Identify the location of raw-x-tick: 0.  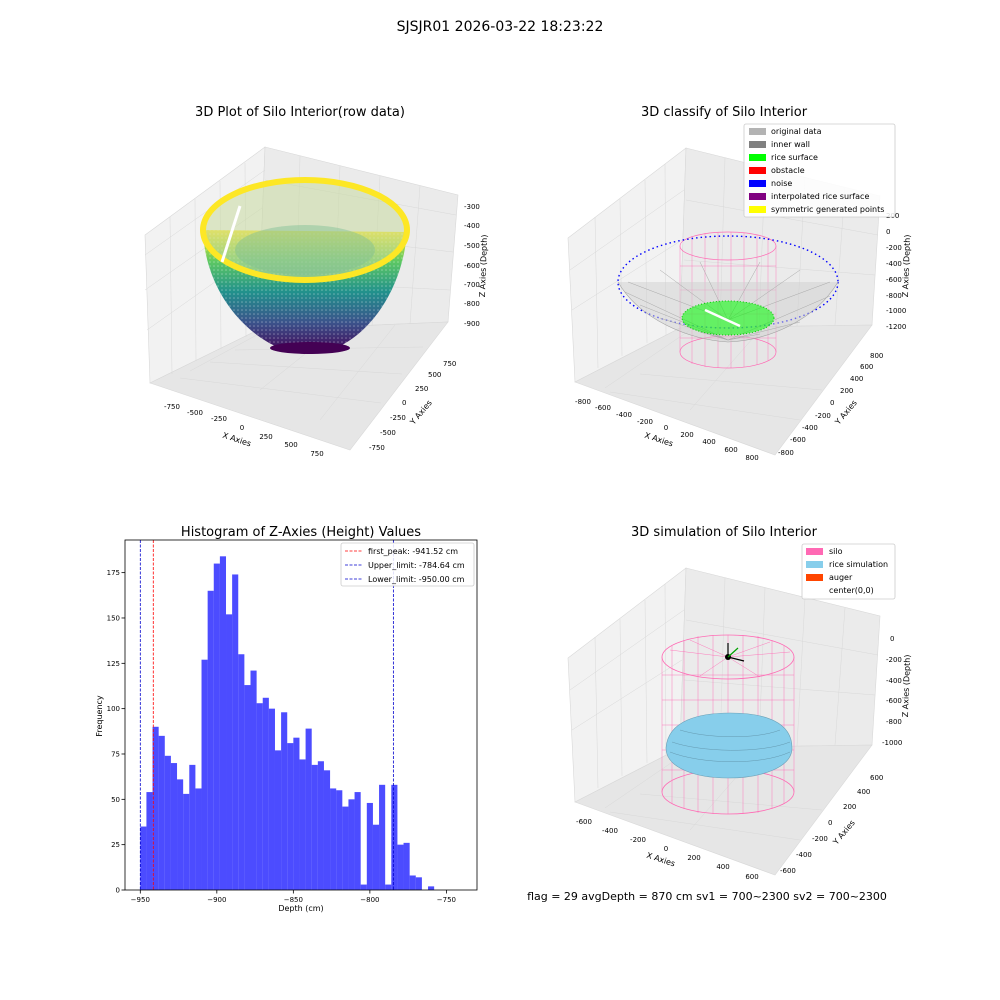
(242, 428).